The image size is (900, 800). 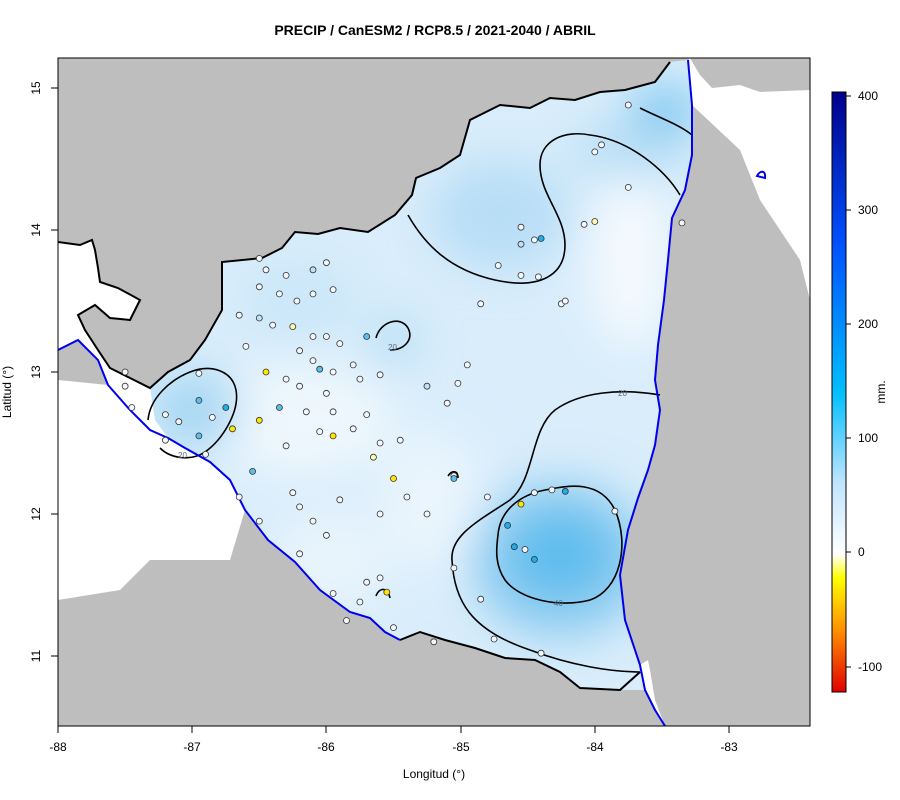 I want to click on contour-dot-center, so click(x=453, y=474).